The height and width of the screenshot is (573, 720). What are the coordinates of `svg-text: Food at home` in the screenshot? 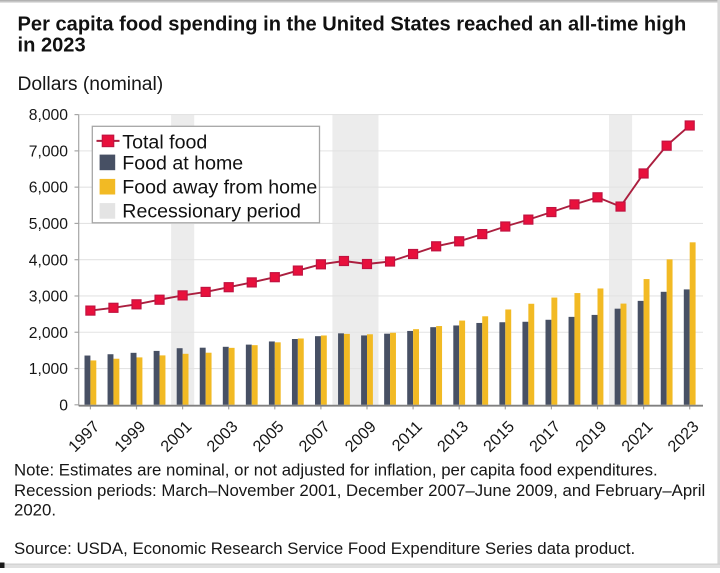 It's located at (182, 163).